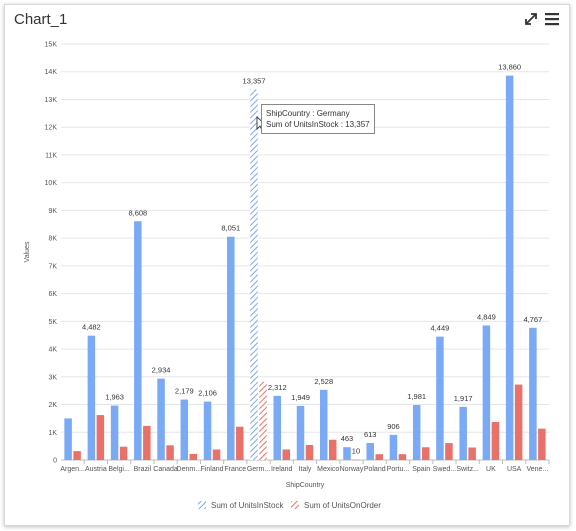  I want to click on legend-label-unitsinstock: Sum of UnitsInStock, so click(247, 505).